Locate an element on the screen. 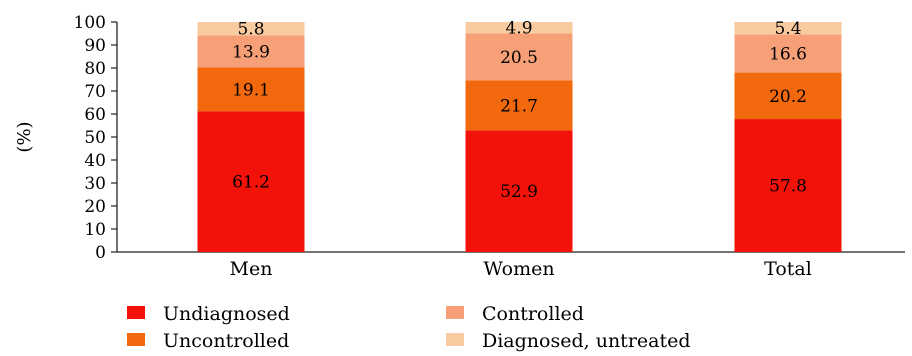 This screenshot has width=912, height=356. y-tick-label: 40 is located at coordinates (95, 161).